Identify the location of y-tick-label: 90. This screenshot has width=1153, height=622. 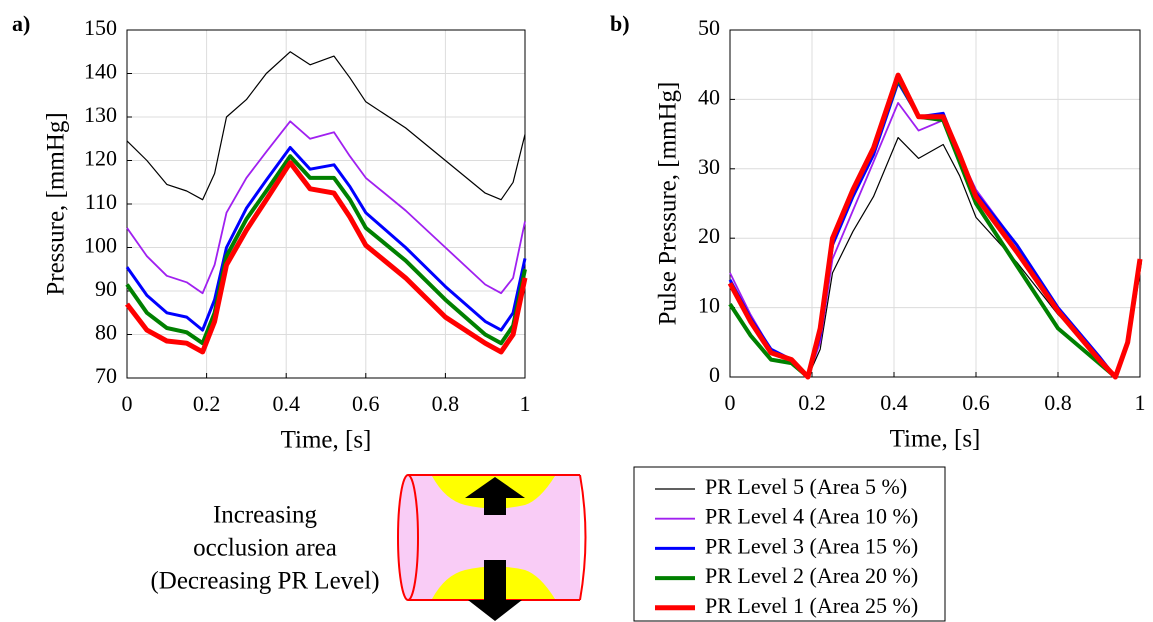
(106, 288).